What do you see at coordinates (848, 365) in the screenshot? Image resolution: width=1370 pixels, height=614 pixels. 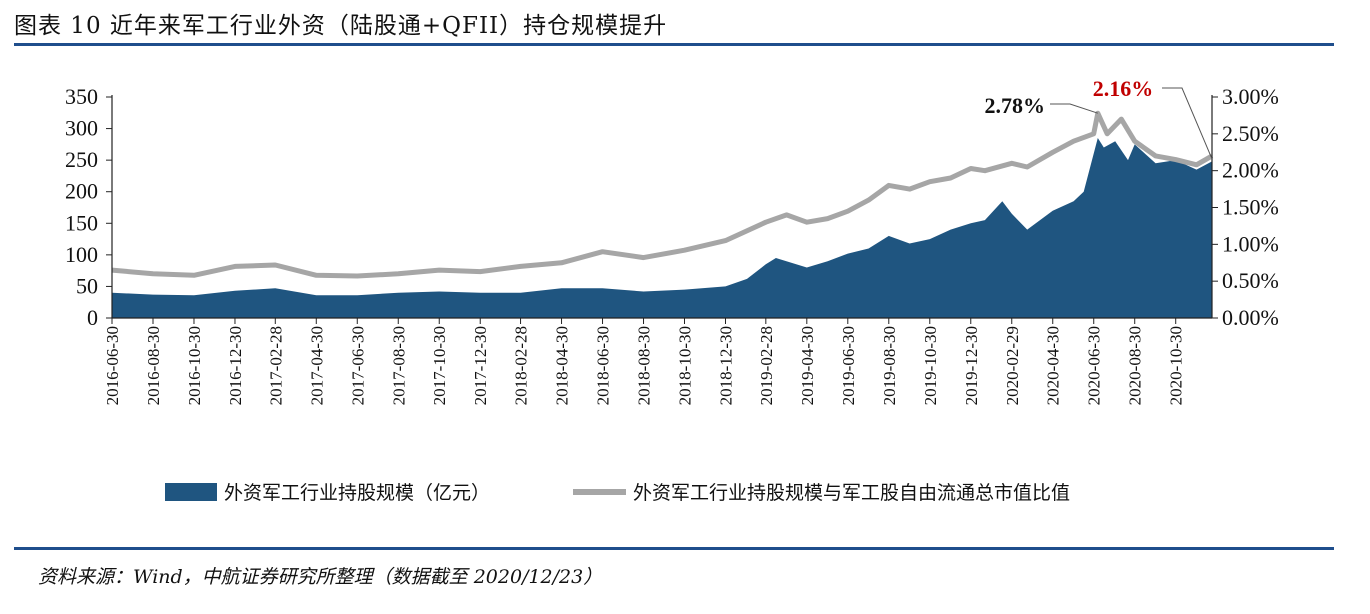 I see `x-tick-label: 2019-06-30` at bounding box center [848, 365].